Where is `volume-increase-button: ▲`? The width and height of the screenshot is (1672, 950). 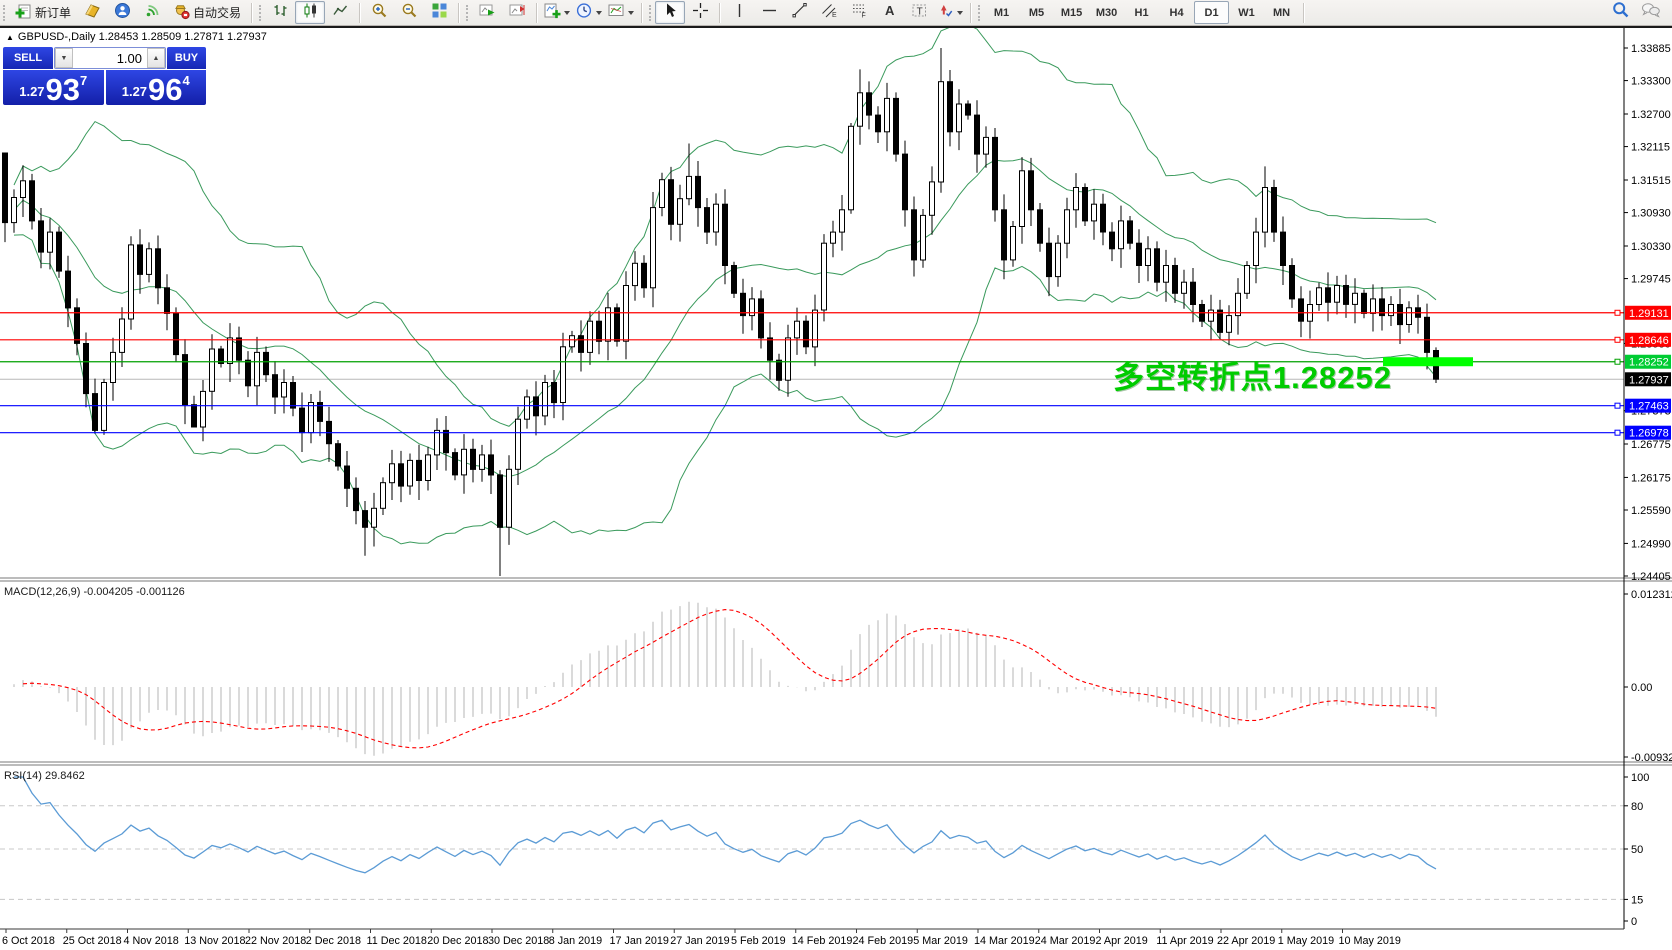 volume-increase-button: ▲ is located at coordinates (156, 58).